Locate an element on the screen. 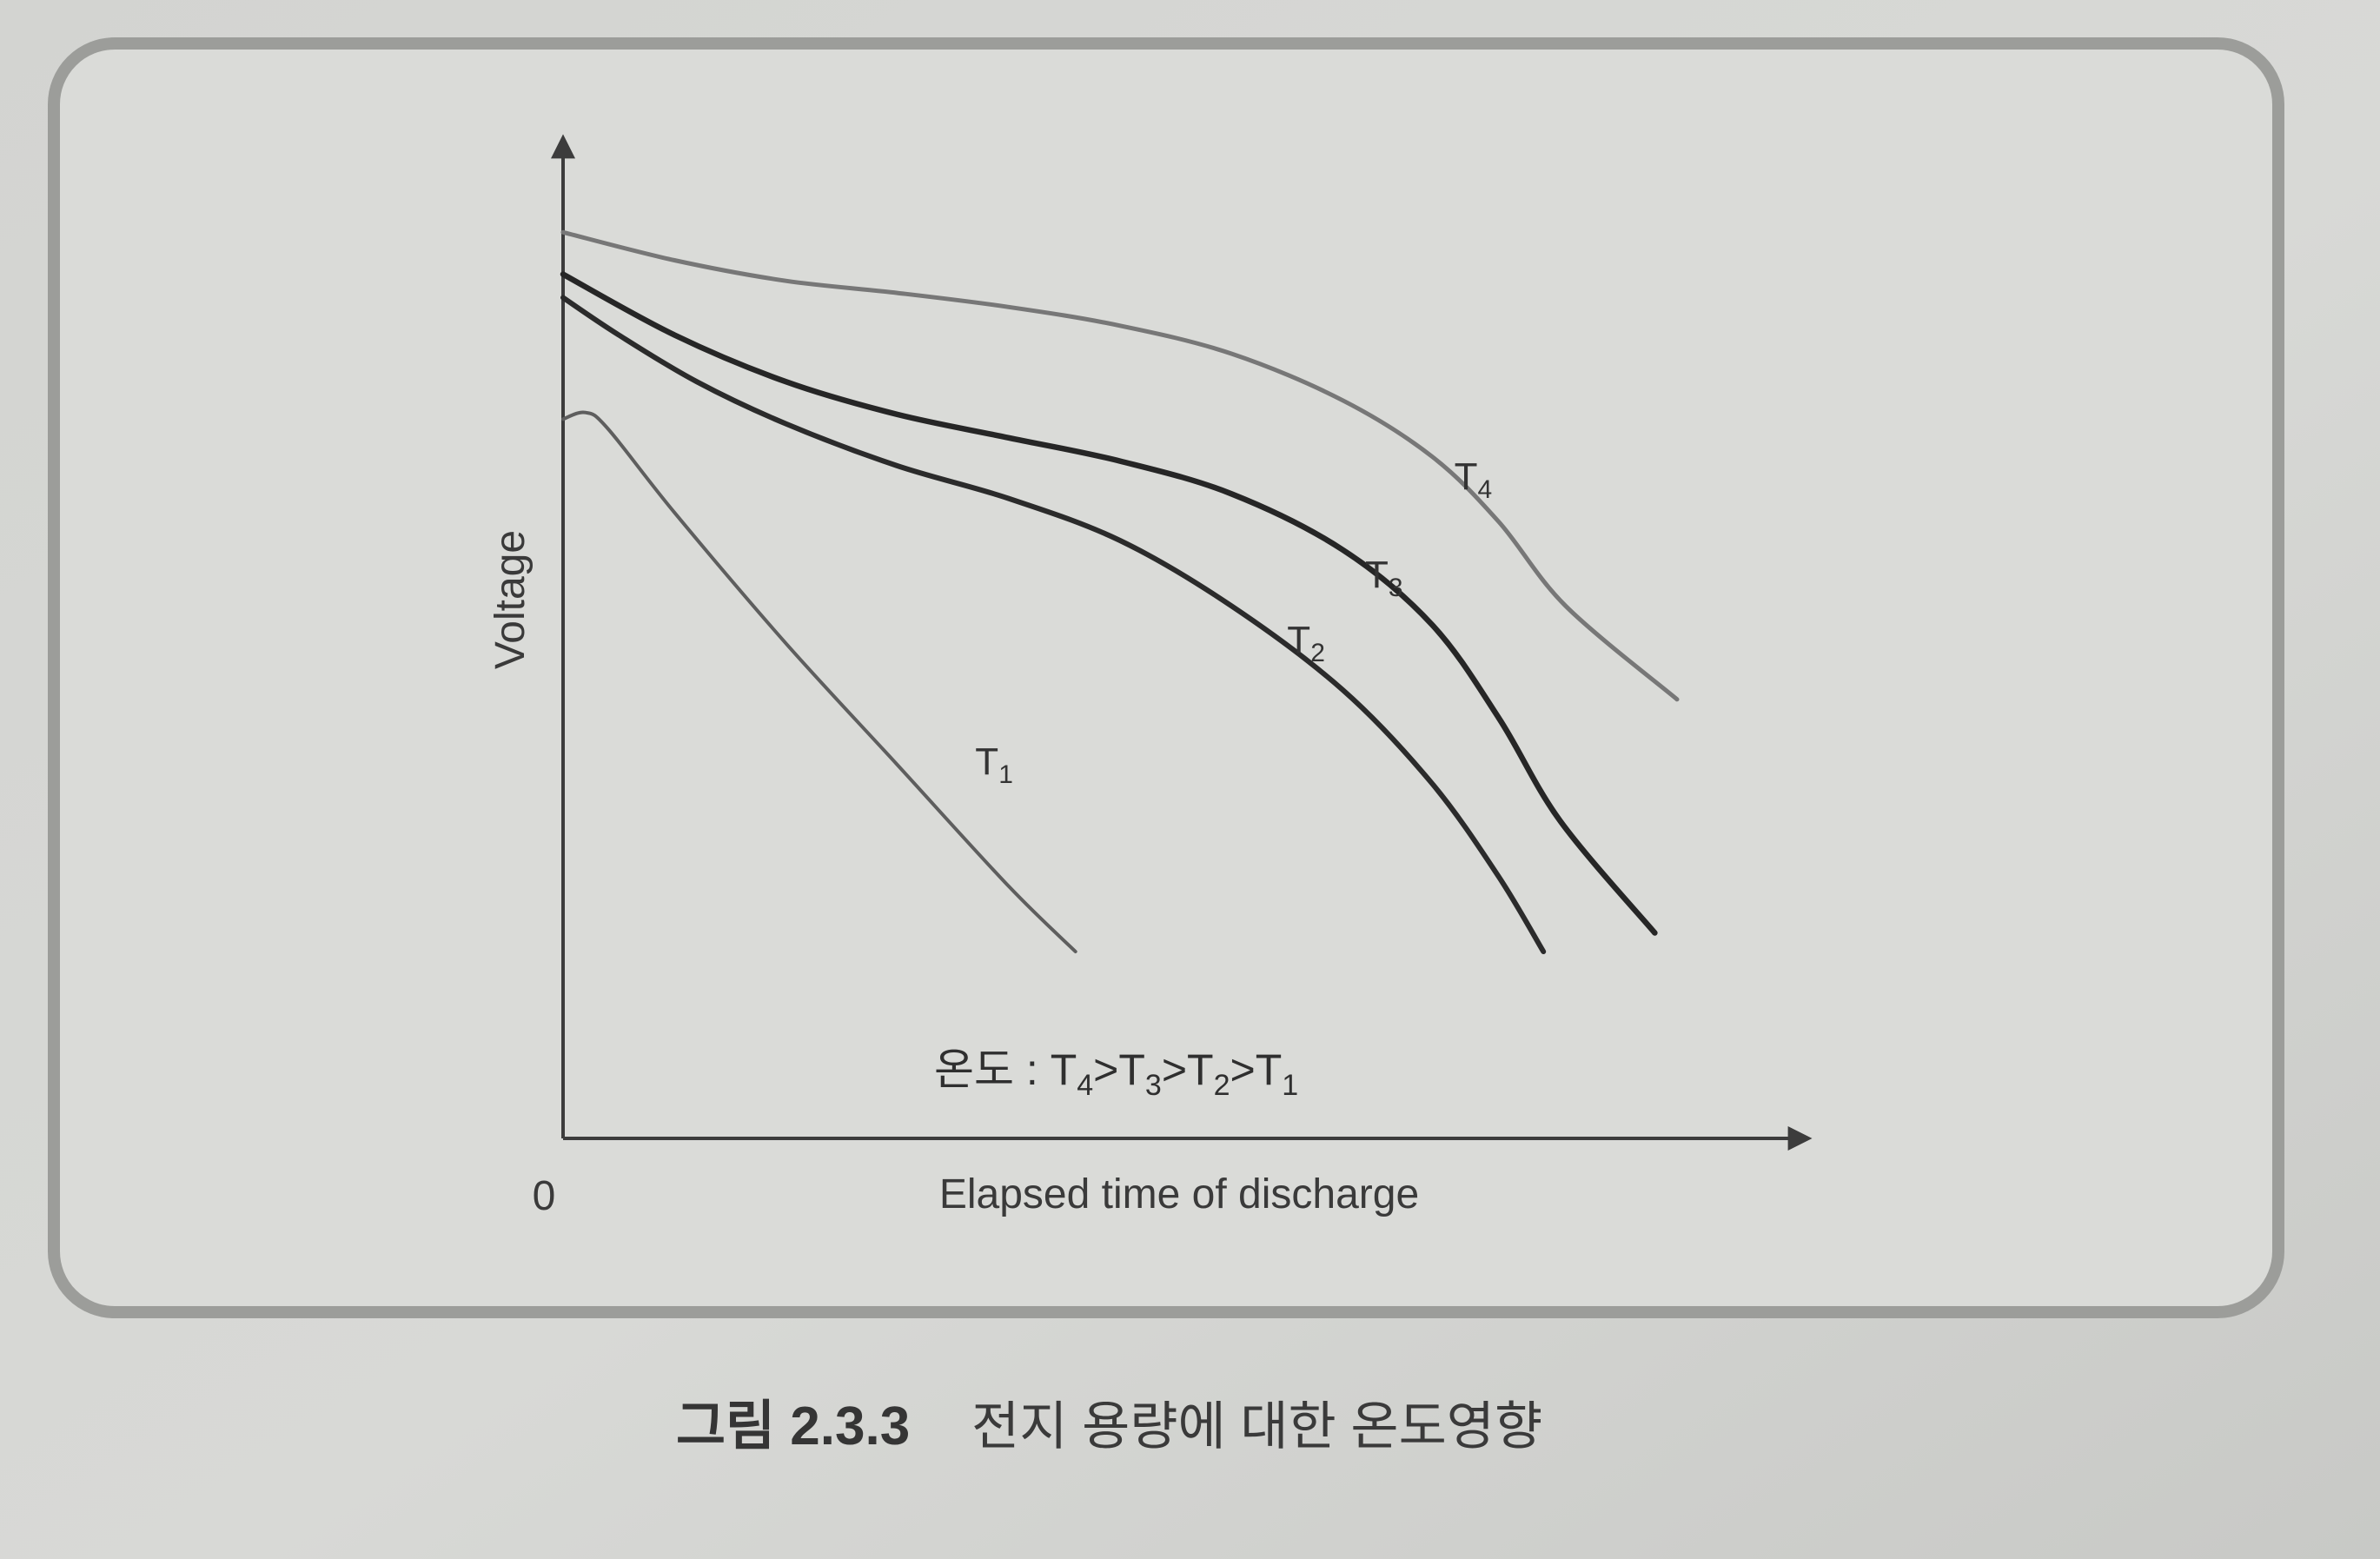 This screenshot has width=2380, height=1559. caption-text: 전지 용량에 대한 온도영향 is located at coordinates (1256, 1427).